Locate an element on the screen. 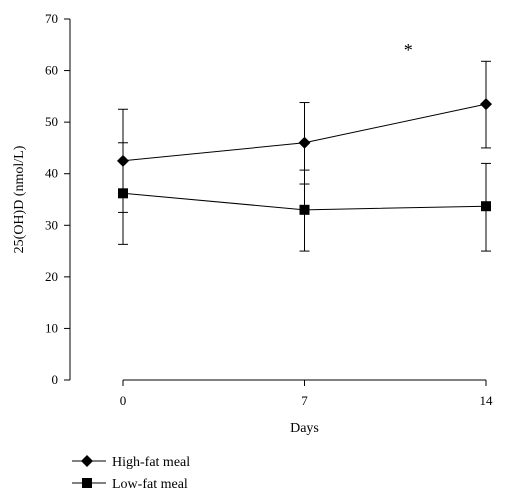 This screenshot has height=498, width=510. y-tick-label: 20 is located at coordinates (51, 276).